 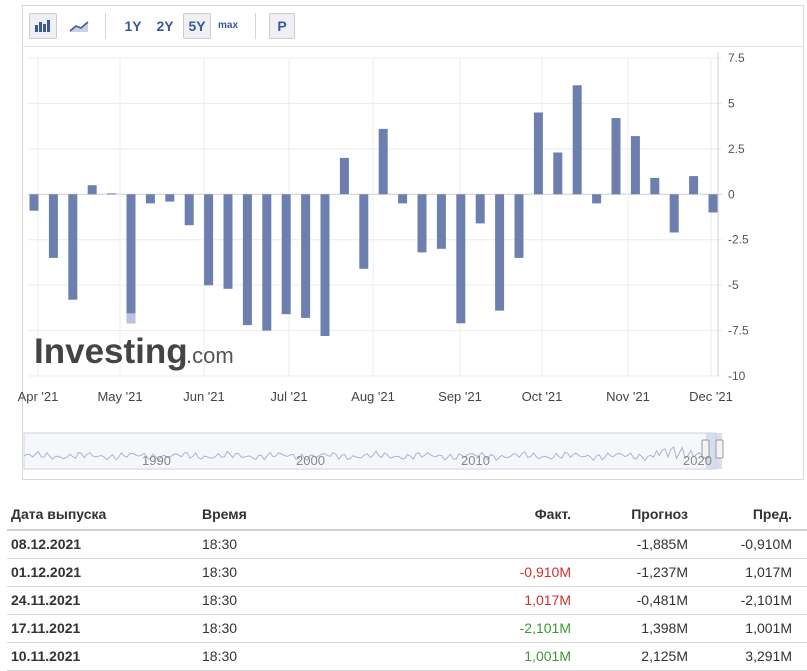 I want to click on y-tick-label: -10, so click(x=737, y=376).